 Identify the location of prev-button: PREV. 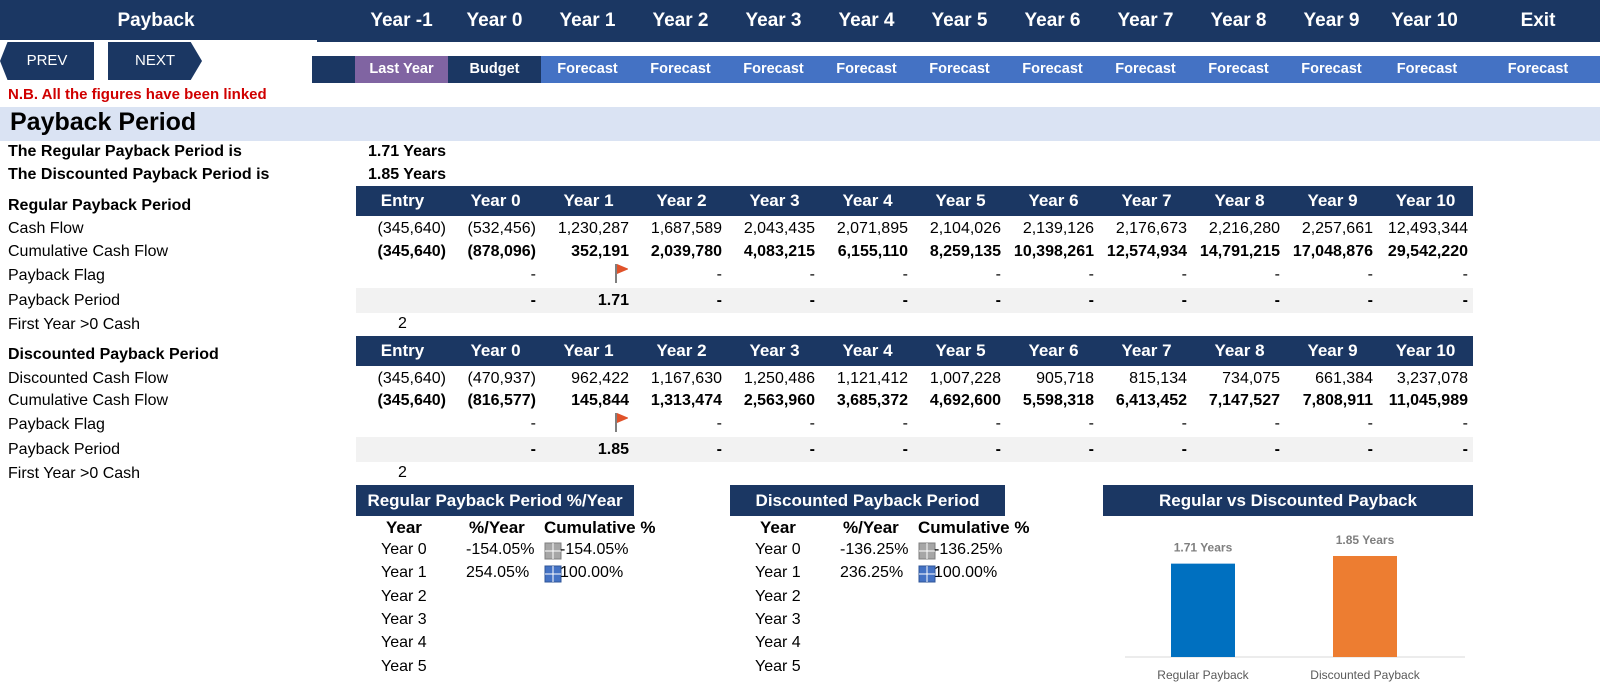
(47, 61).